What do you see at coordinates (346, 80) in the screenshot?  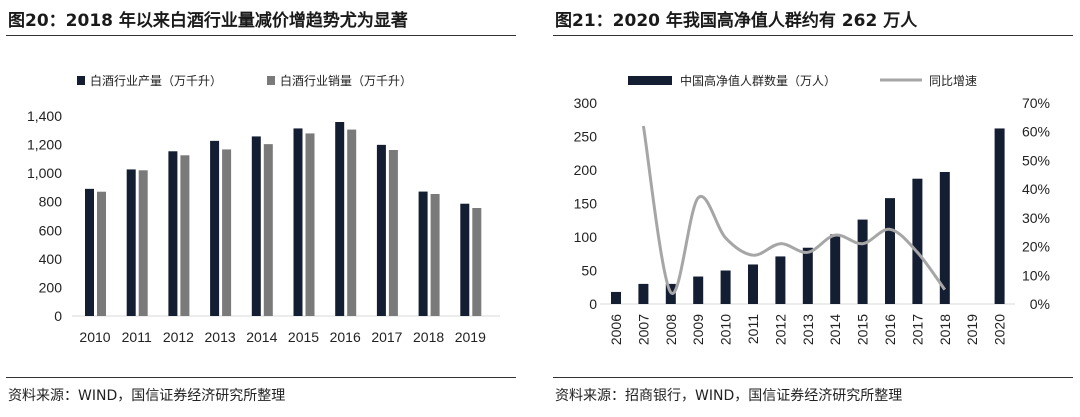 I see `left-legend-label: 白酒行业销量（万千升）` at bounding box center [346, 80].